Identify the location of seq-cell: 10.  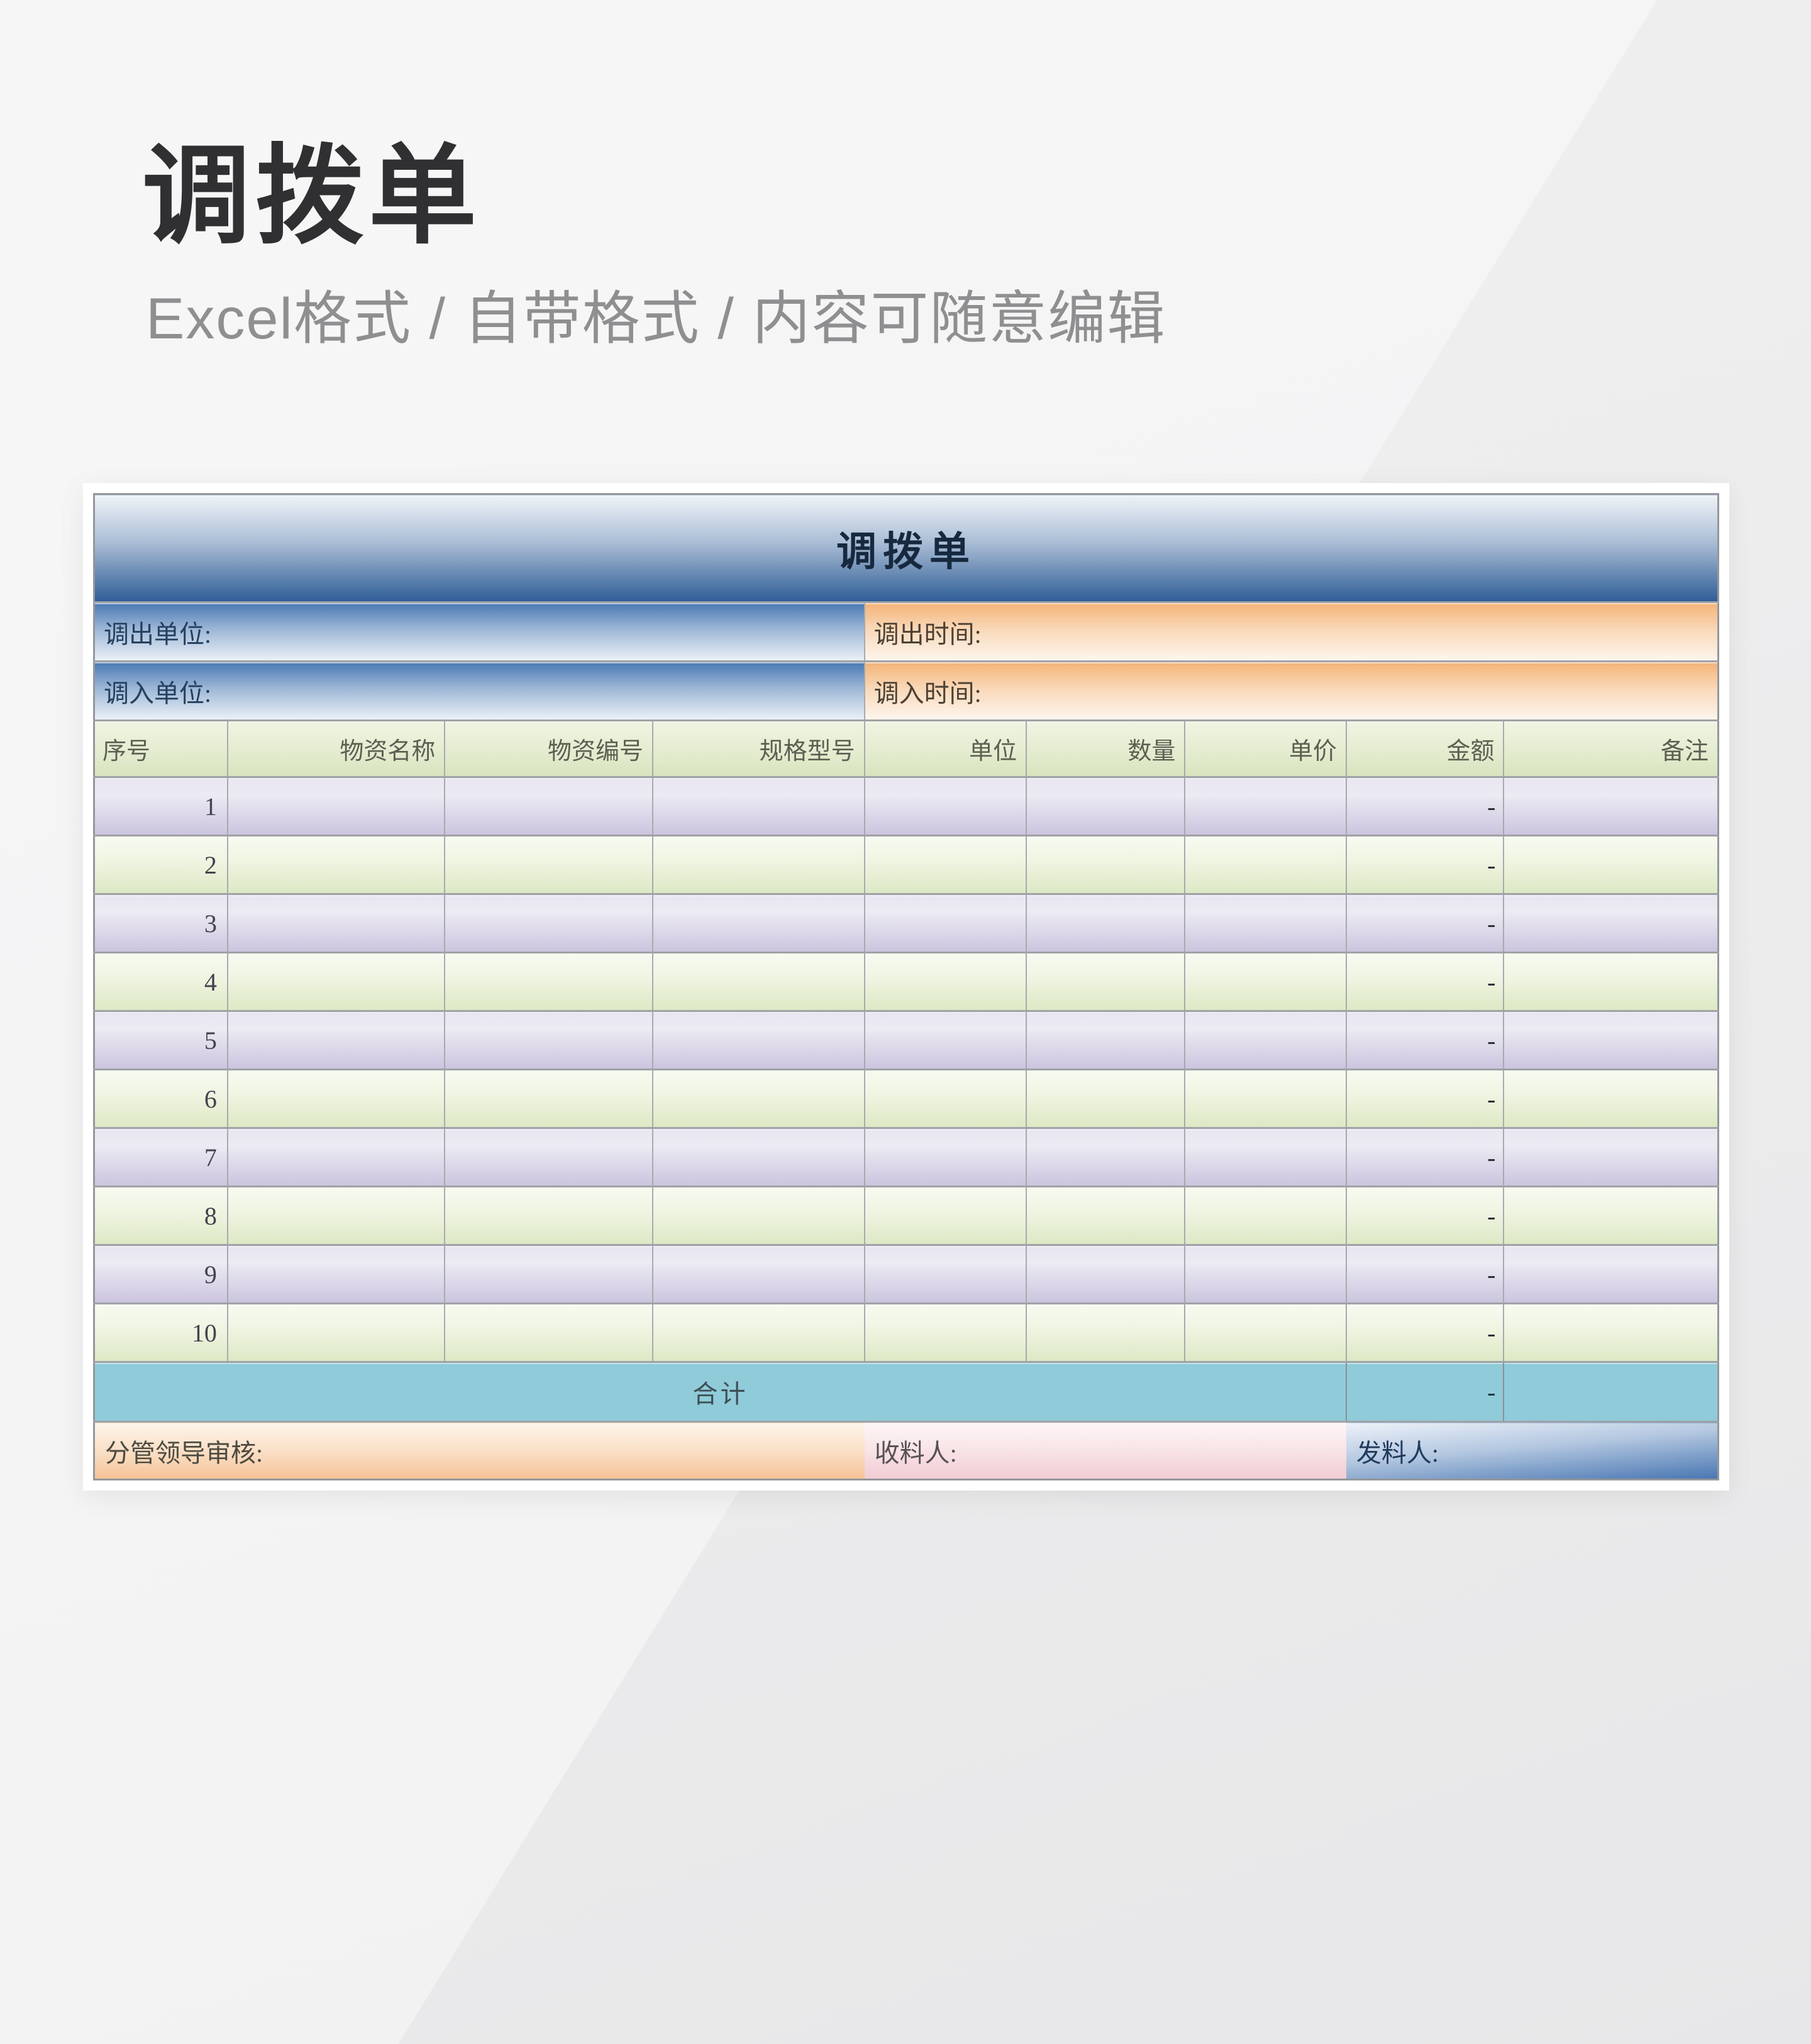
(161, 1333).